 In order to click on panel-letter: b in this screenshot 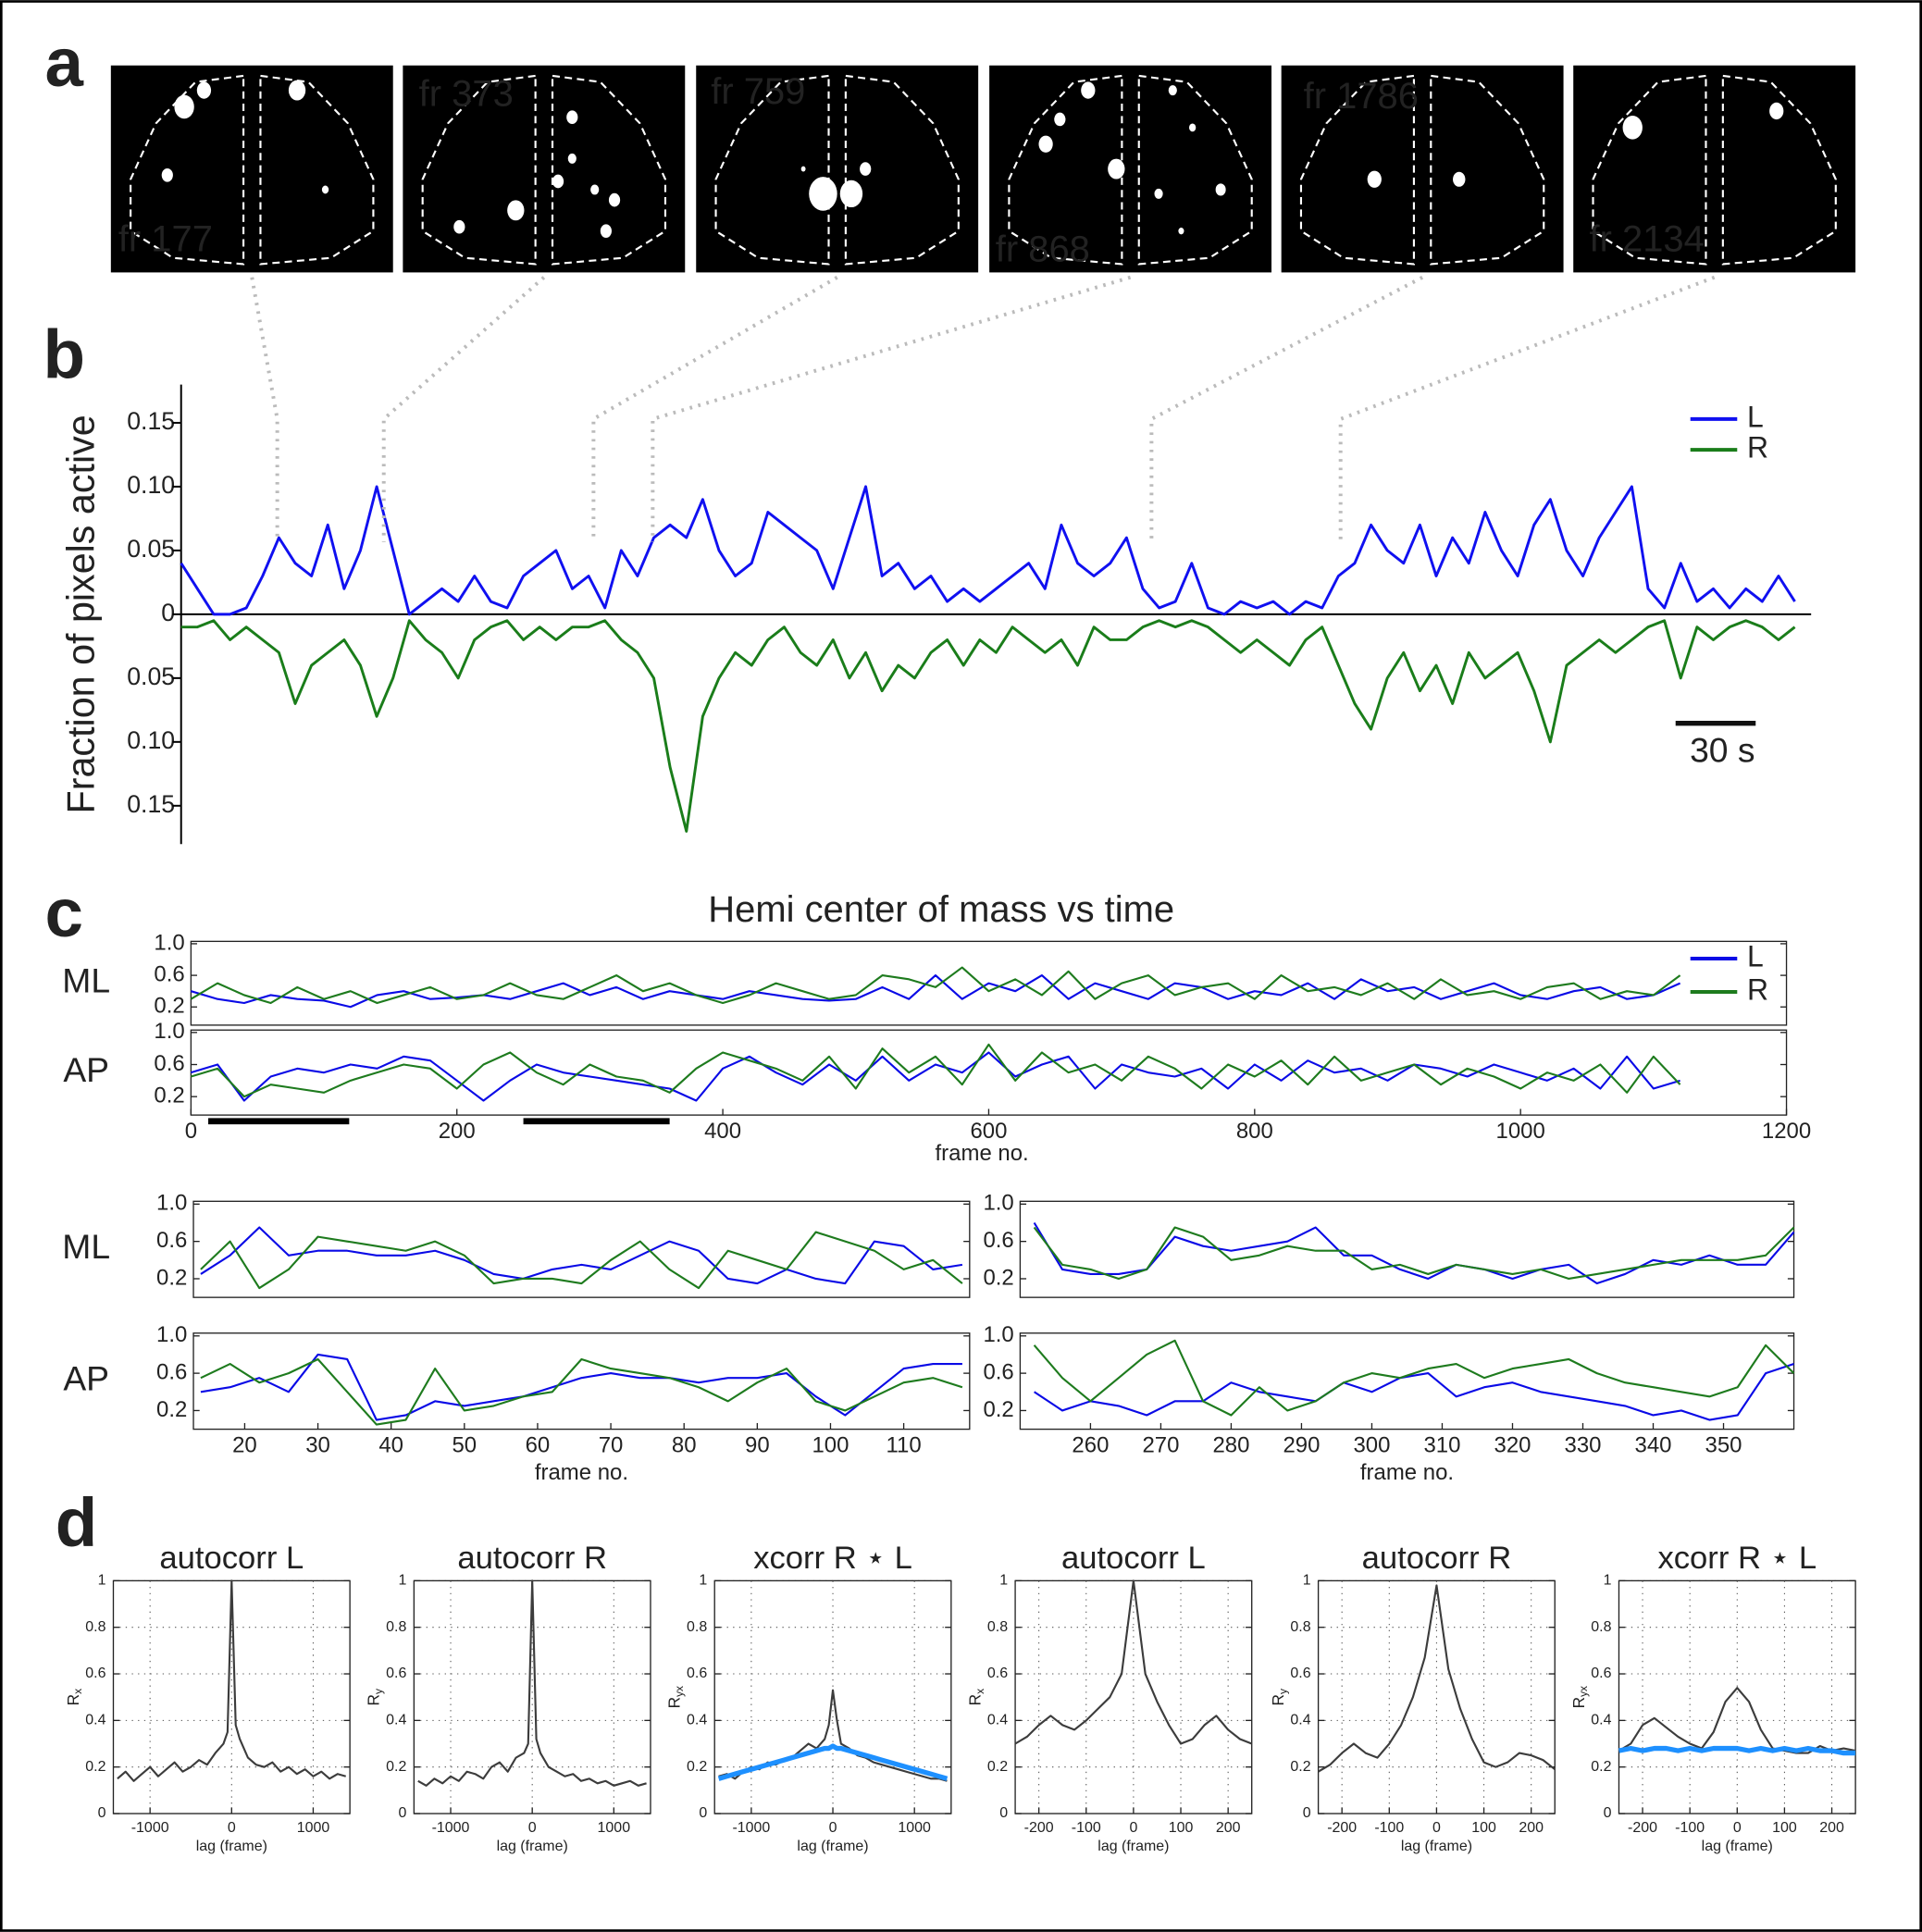, I will do `click(64, 355)`.